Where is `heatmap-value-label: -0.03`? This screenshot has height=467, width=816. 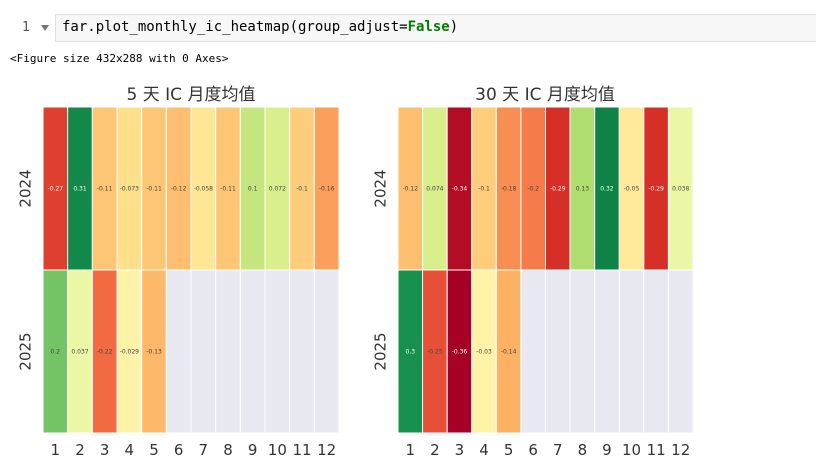 heatmap-value-label: -0.03 is located at coordinates (484, 352).